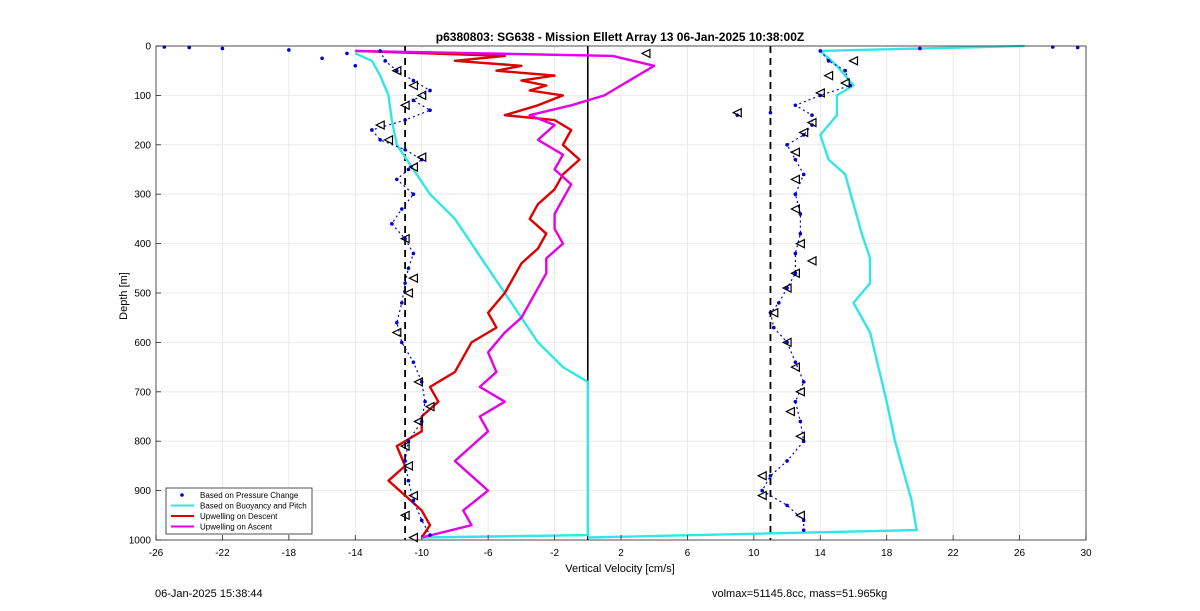 This screenshot has height=611, width=1200. Describe the element at coordinates (421, 553) in the screenshot. I see `x-tick-label: -10` at that location.